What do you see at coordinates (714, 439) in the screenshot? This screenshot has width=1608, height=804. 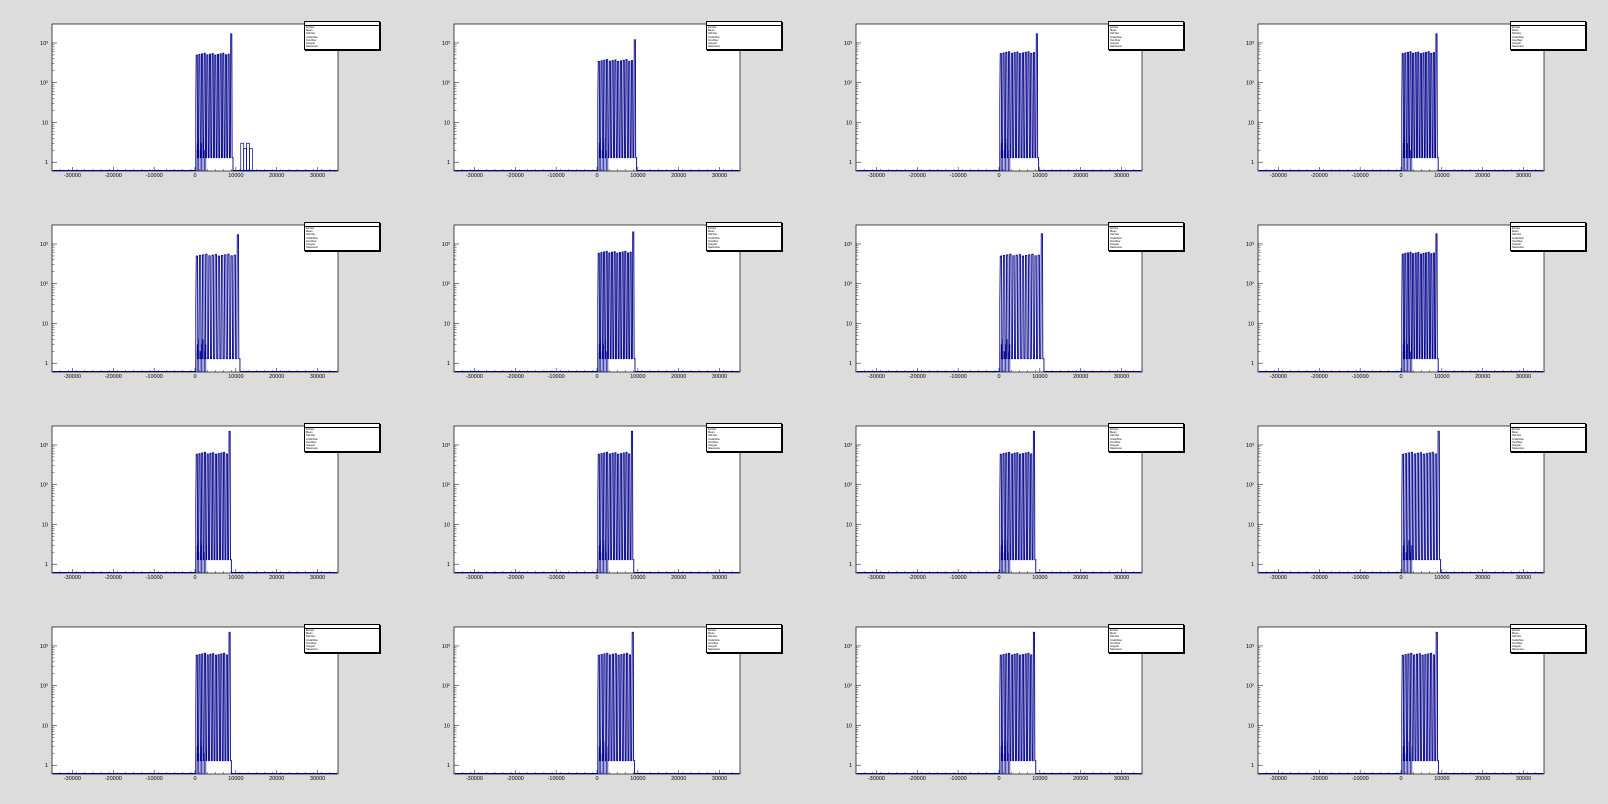 I see `stats-label: Underflow` at bounding box center [714, 439].